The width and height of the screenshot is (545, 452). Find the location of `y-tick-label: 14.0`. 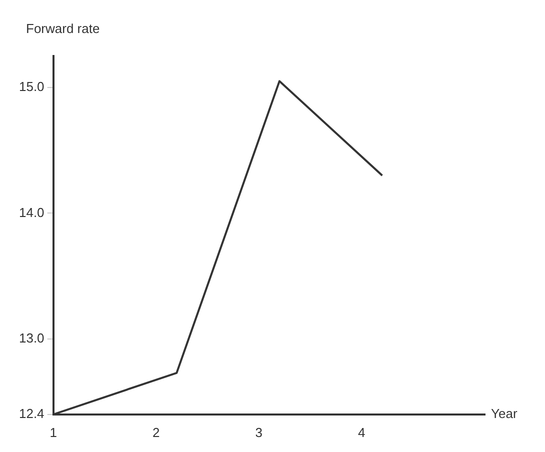

y-tick-label: 14.0 is located at coordinates (31, 212).